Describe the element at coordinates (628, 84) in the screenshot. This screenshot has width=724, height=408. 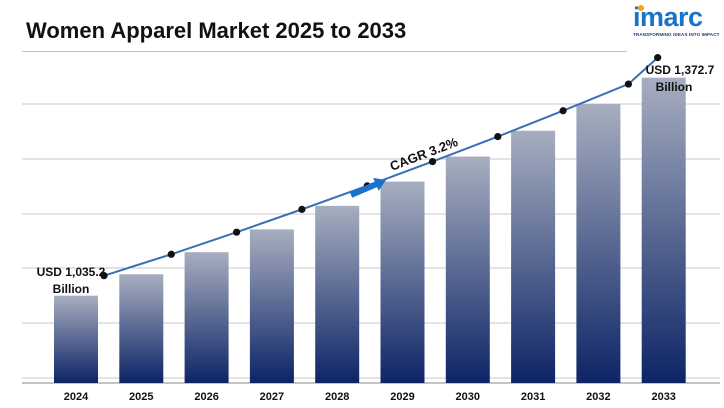
I see `trend-marker-2032` at that location.